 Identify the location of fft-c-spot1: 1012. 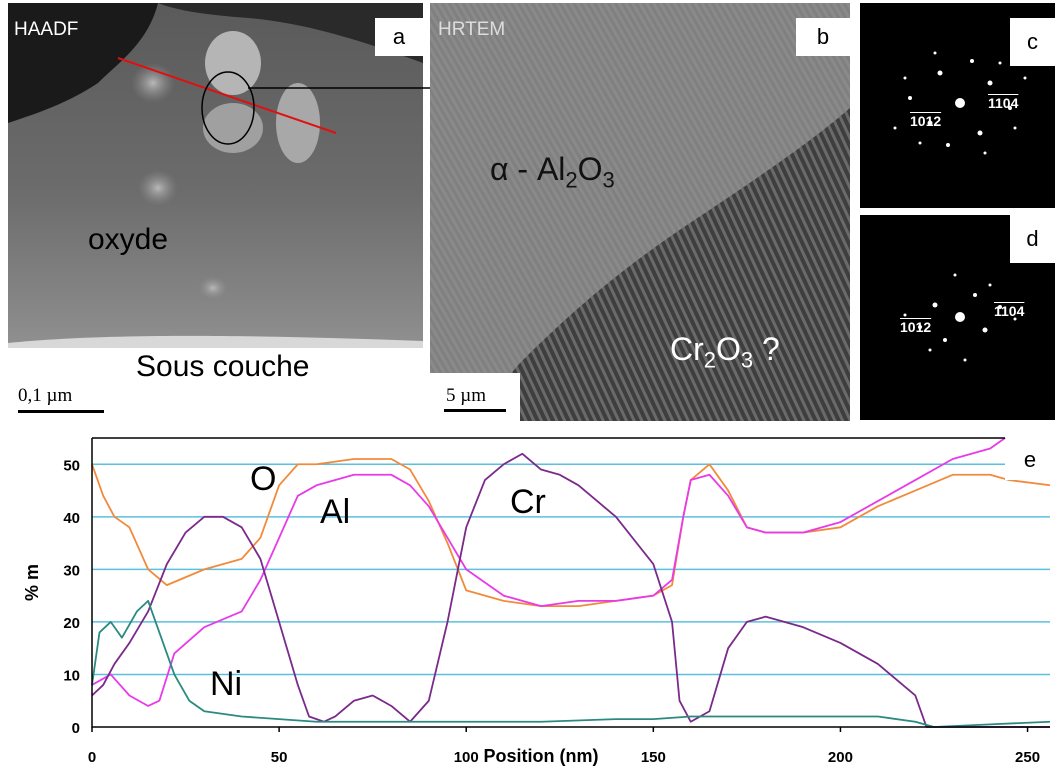
(926, 121).